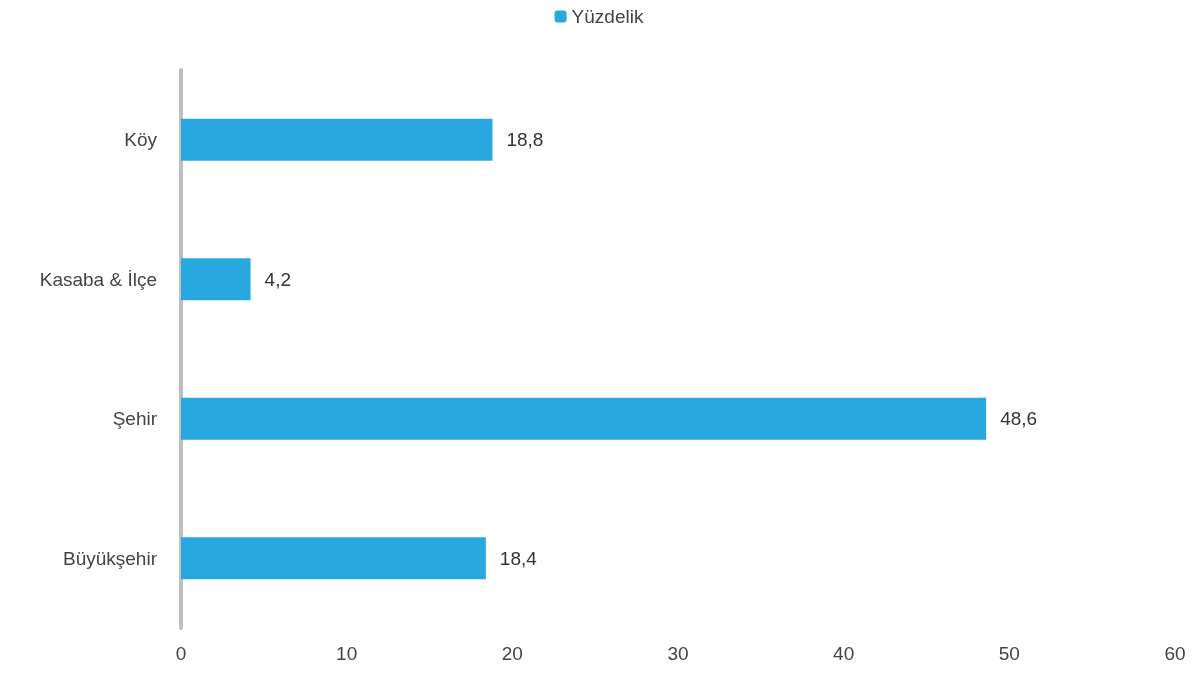 Image resolution: width=1198 pixels, height=674 pixels. What do you see at coordinates (135, 419) in the screenshot?
I see `y-tick-label: Şehir` at bounding box center [135, 419].